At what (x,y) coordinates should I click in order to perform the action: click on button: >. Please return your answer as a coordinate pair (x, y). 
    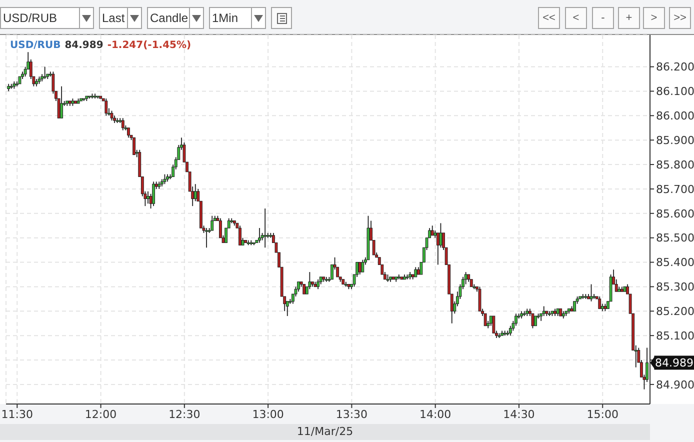
    Looking at the image, I should click on (654, 18).